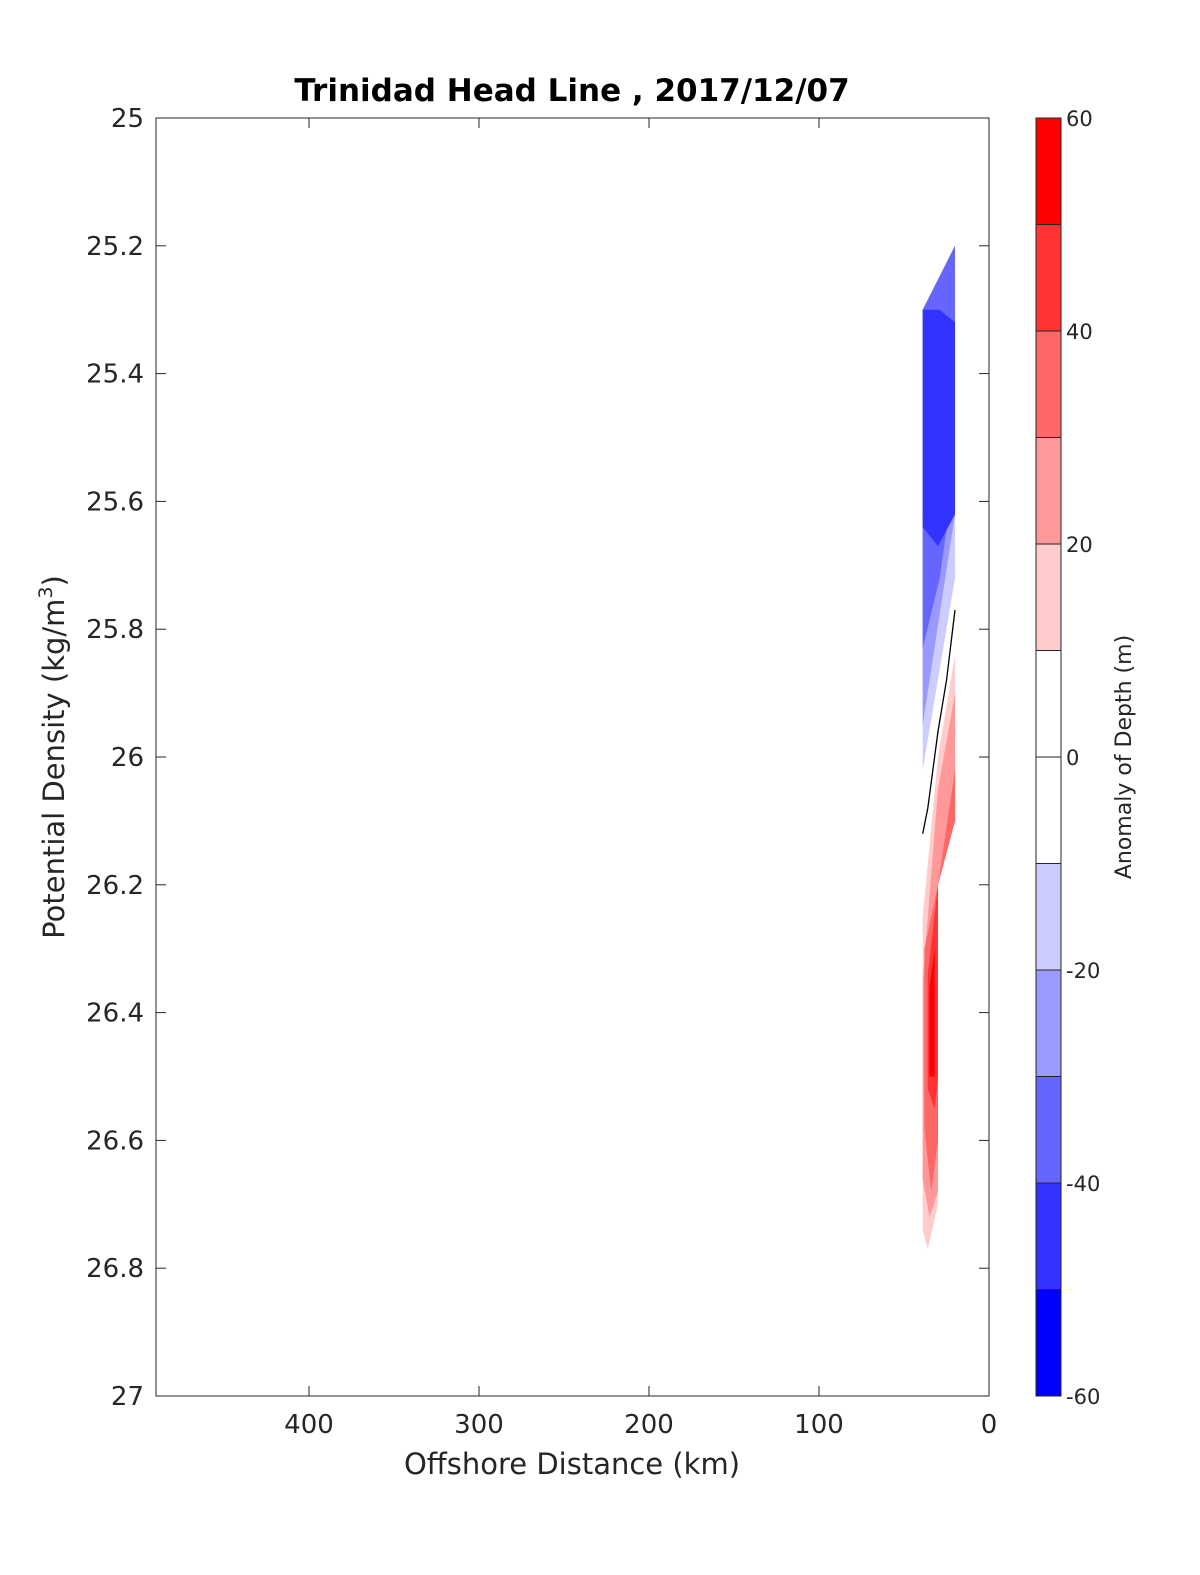 This screenshot has width=1200, height=1575. Describe the element at coordinates (819, 1425) in the screenshot. I see `x-tick-label: 100` at that location.